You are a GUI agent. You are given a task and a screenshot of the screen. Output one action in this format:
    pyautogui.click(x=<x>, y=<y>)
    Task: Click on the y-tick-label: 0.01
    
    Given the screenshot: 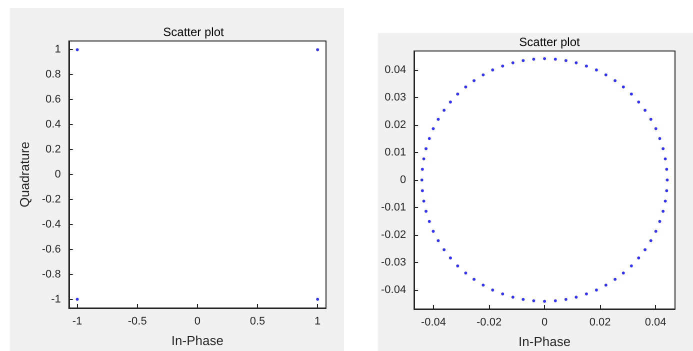 What is the action you would take?
    pyautogui.click(x=395, y=152)
    